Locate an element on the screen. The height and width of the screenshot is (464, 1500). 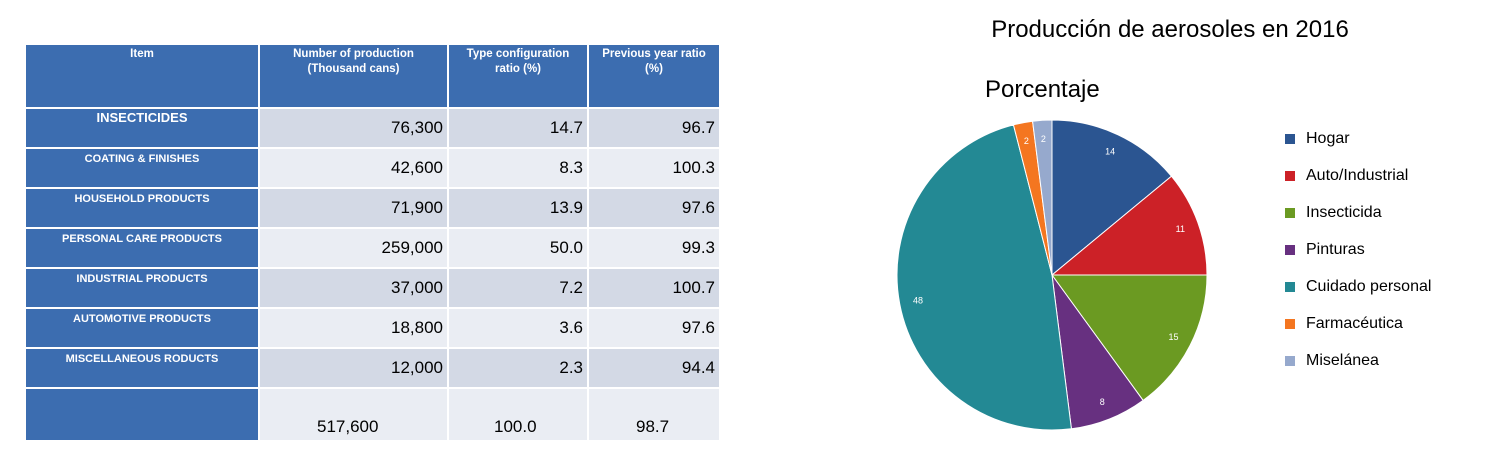
pie-data-label: 48 is located at coordinates (918, 301).